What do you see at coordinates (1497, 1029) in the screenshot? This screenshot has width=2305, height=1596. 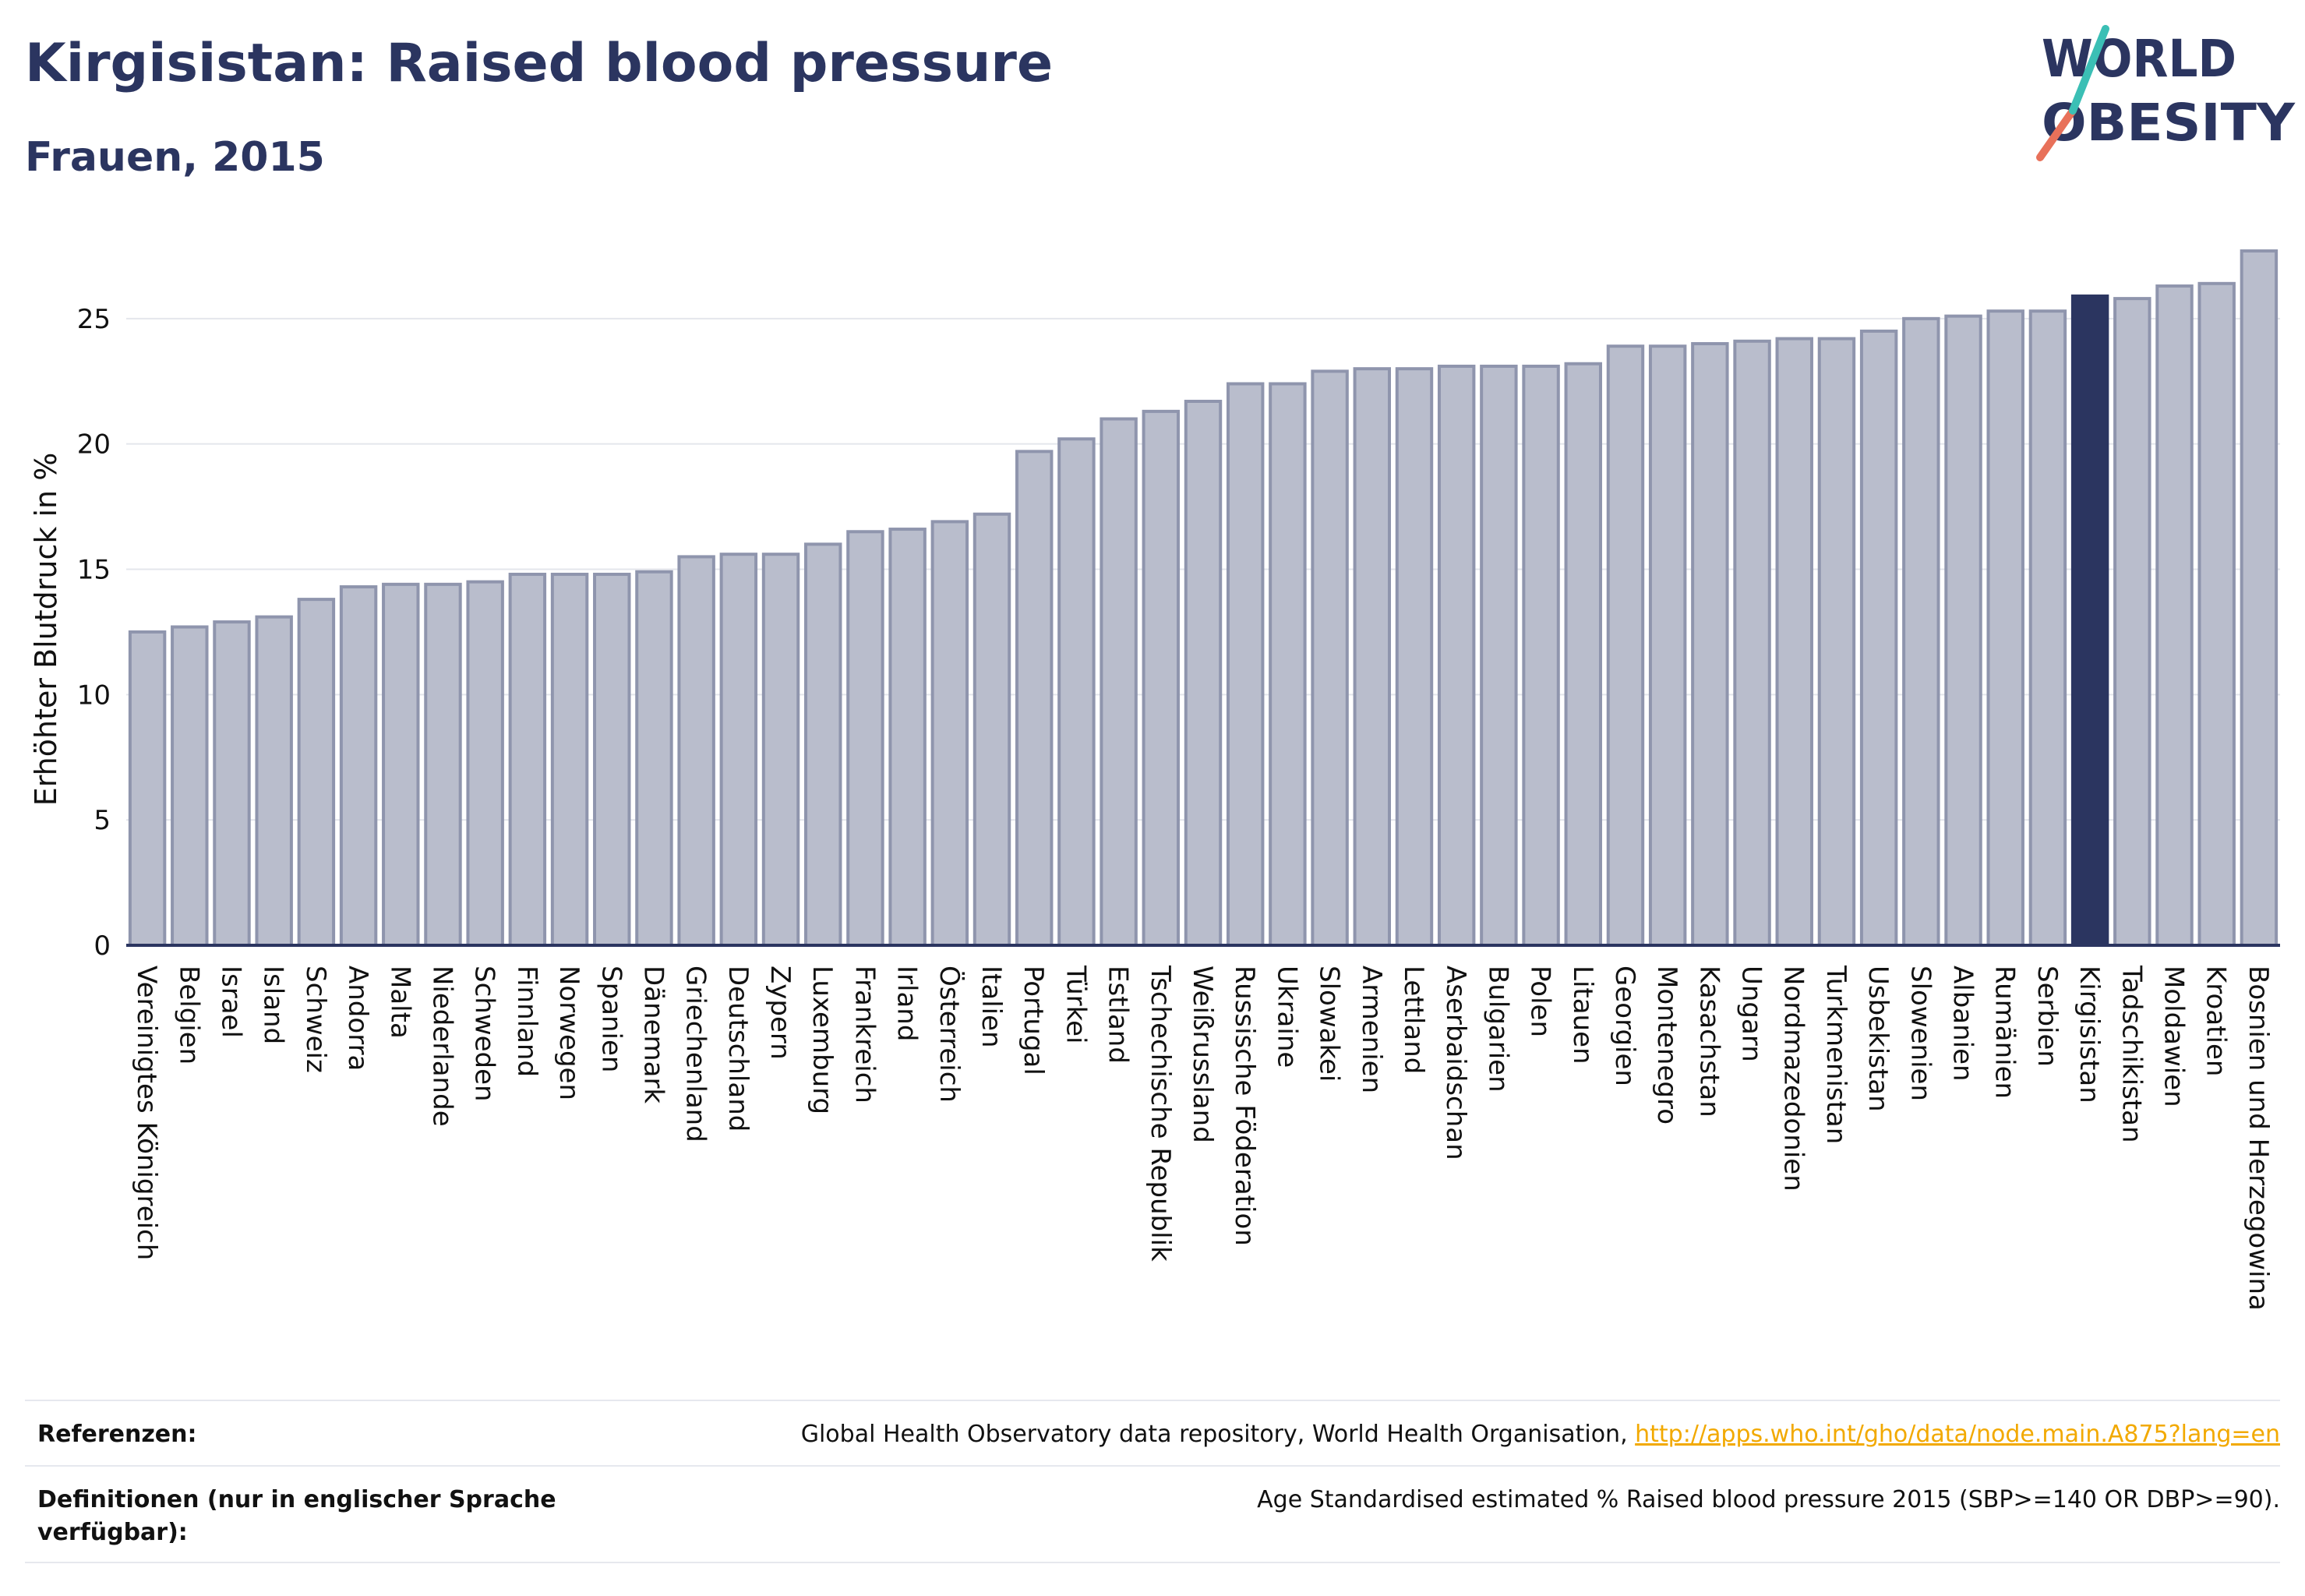 I see `x-tick-label: Bulgarien` at bounding box center [1497, 1029].